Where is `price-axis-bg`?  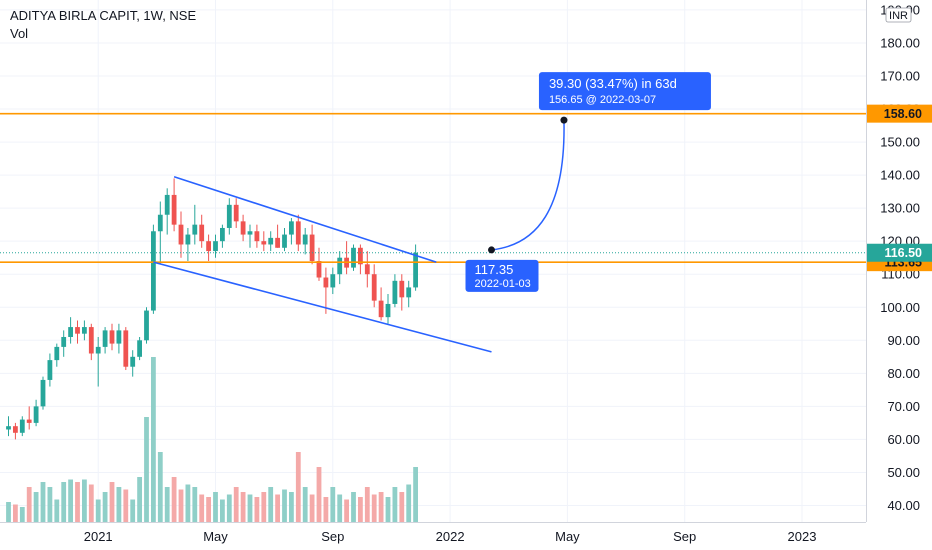
price-axis-bg is located at coordinates (899, 275).